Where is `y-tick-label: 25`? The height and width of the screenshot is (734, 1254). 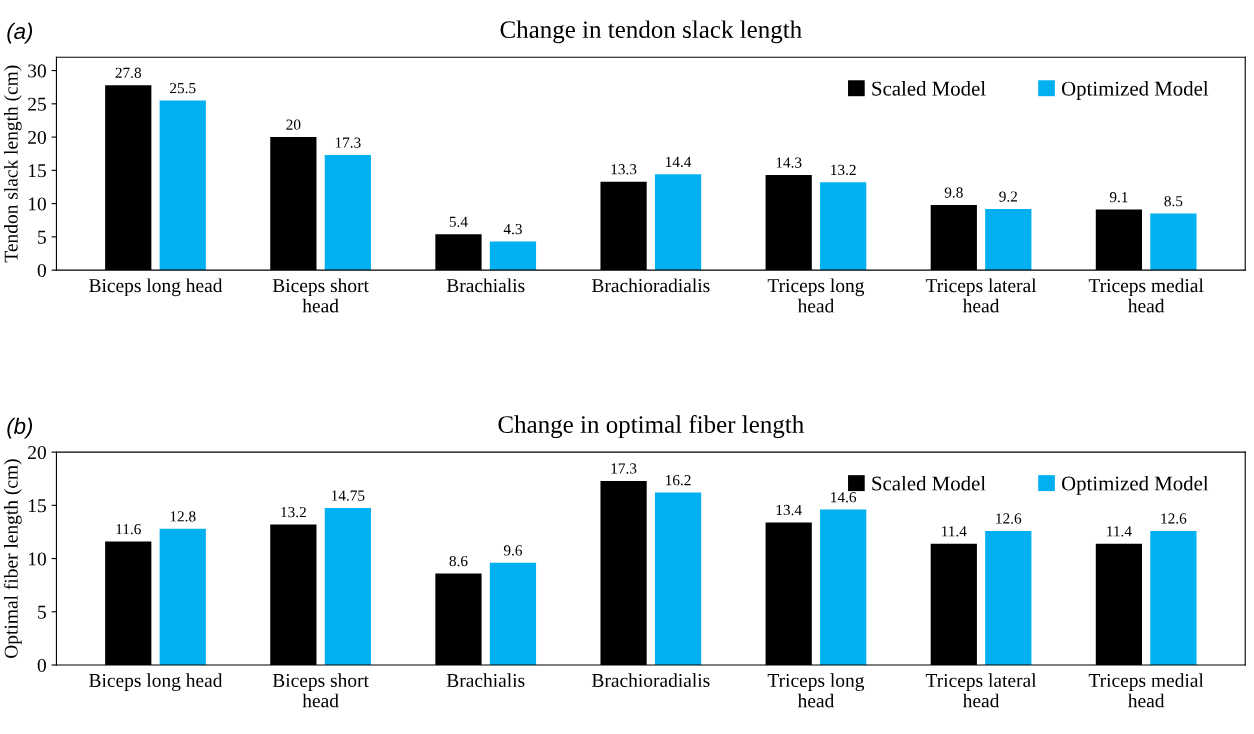 y-tick-label: 25 is located at coordinates (37, 104).